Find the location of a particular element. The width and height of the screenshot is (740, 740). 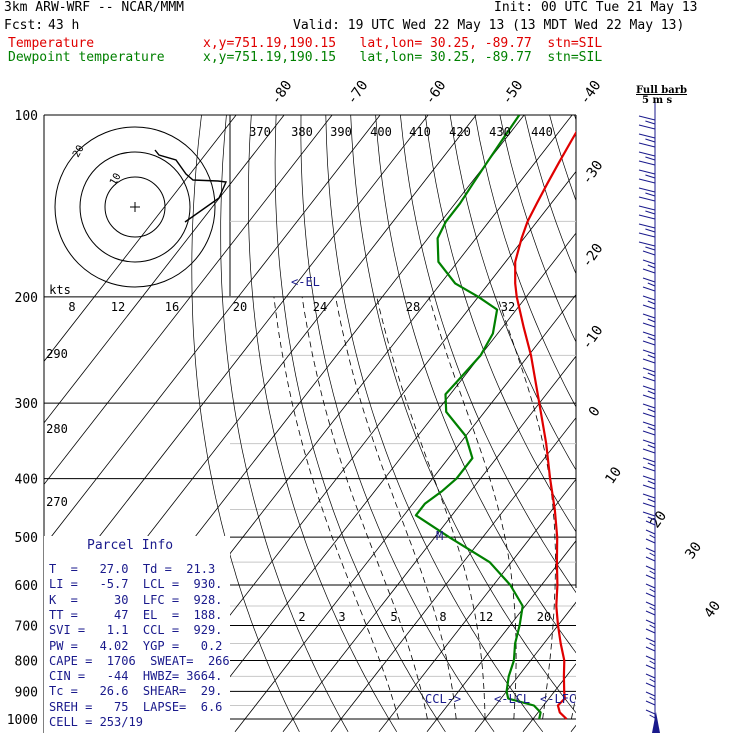

forecast-hour: 43 h is located at coordinates (64, 25).